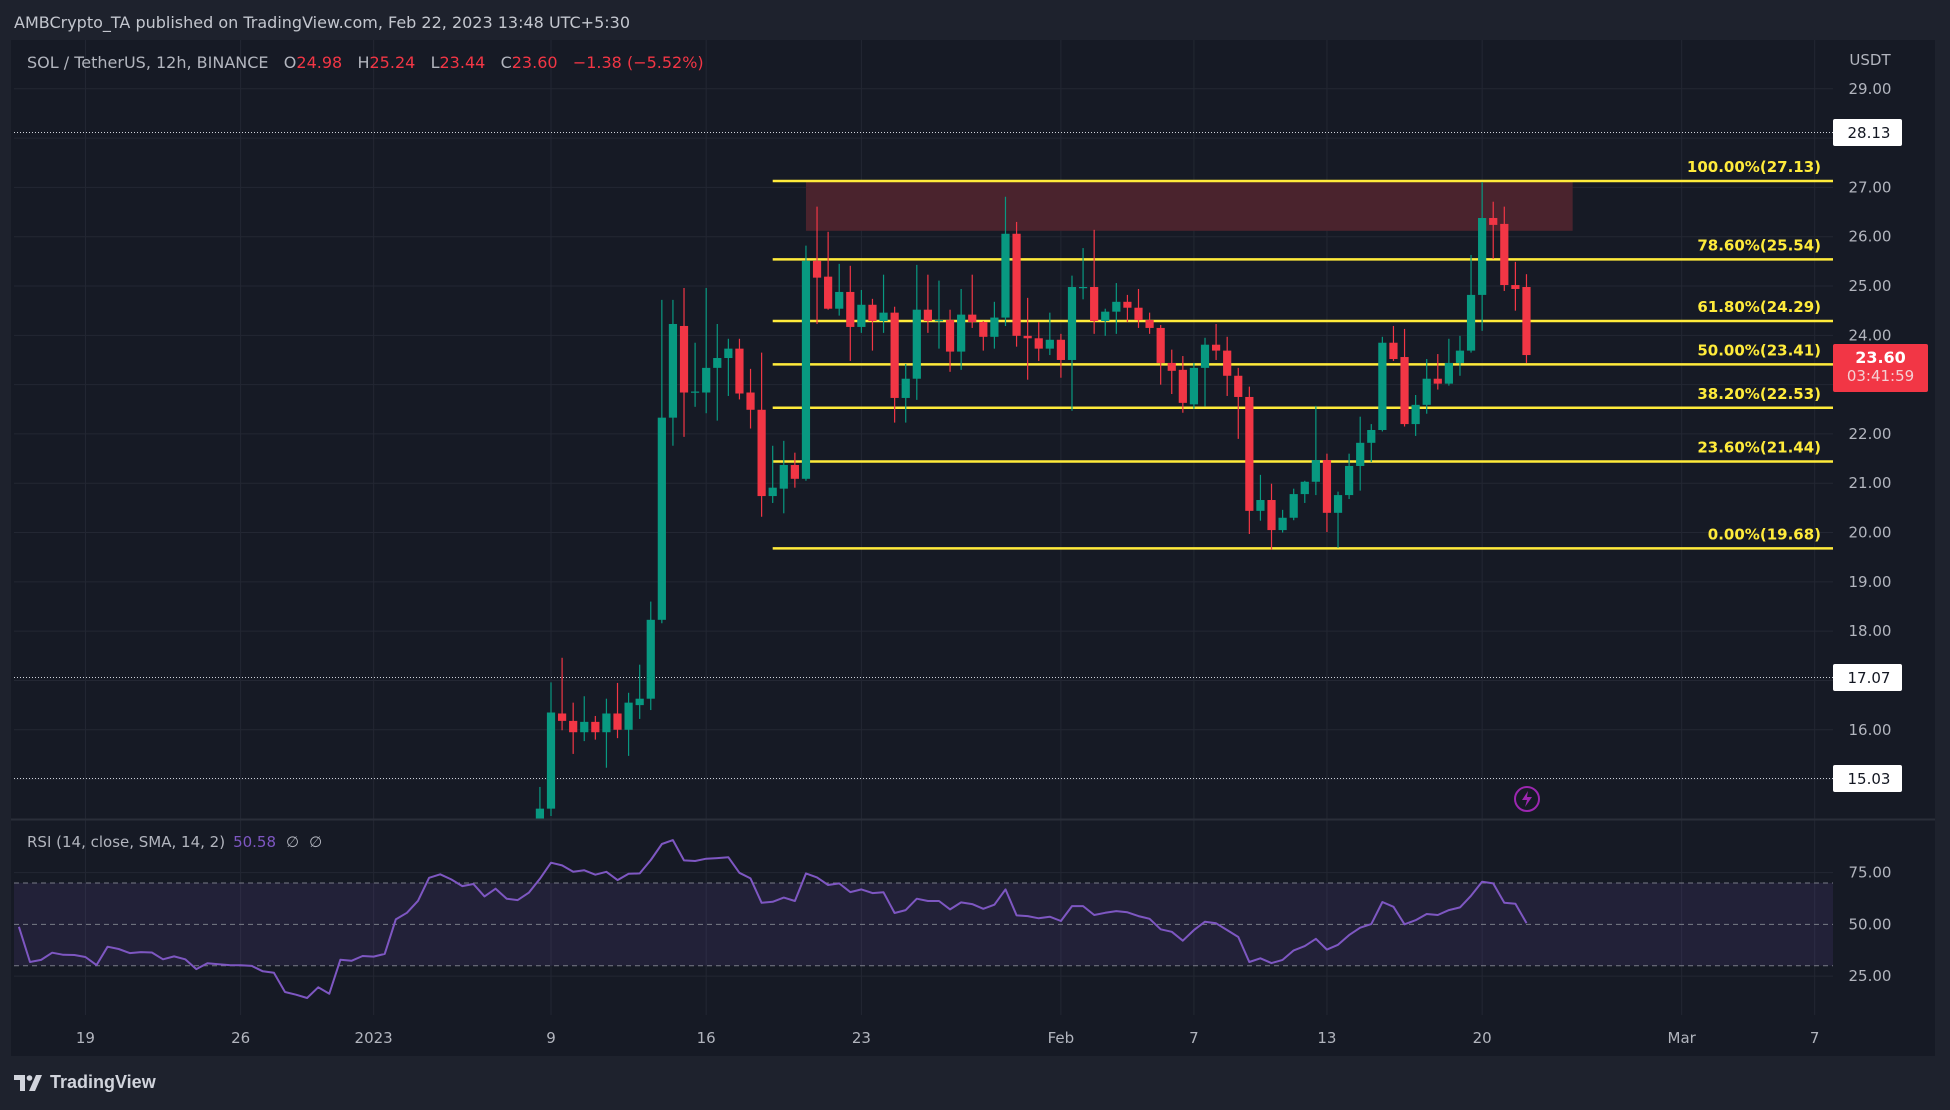  What do you see at coordinates (1880, 357) in the screenshot?
I see `current-price: 23.60` at bounding box center [1880, 357].